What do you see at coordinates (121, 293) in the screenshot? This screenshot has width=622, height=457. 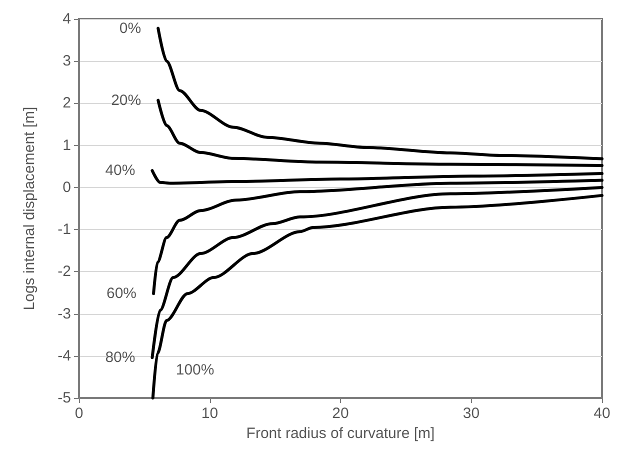 I see `series-label: 60%` at bounding box center [121, 293].